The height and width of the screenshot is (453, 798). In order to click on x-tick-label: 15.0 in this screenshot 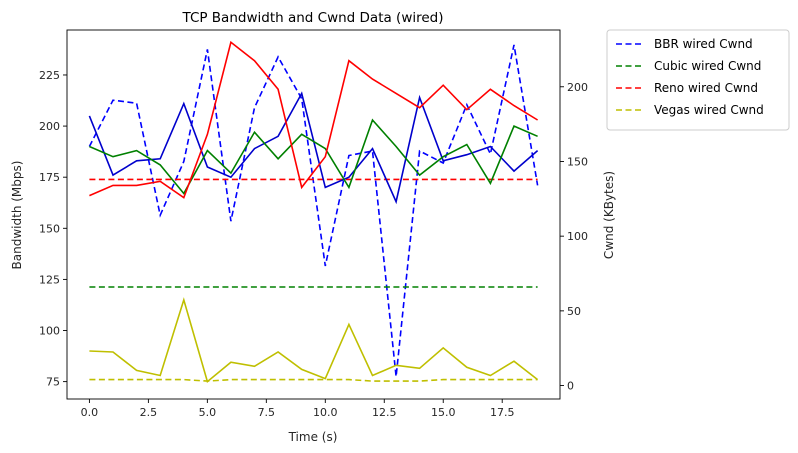, I will do `click(443, 412)`.